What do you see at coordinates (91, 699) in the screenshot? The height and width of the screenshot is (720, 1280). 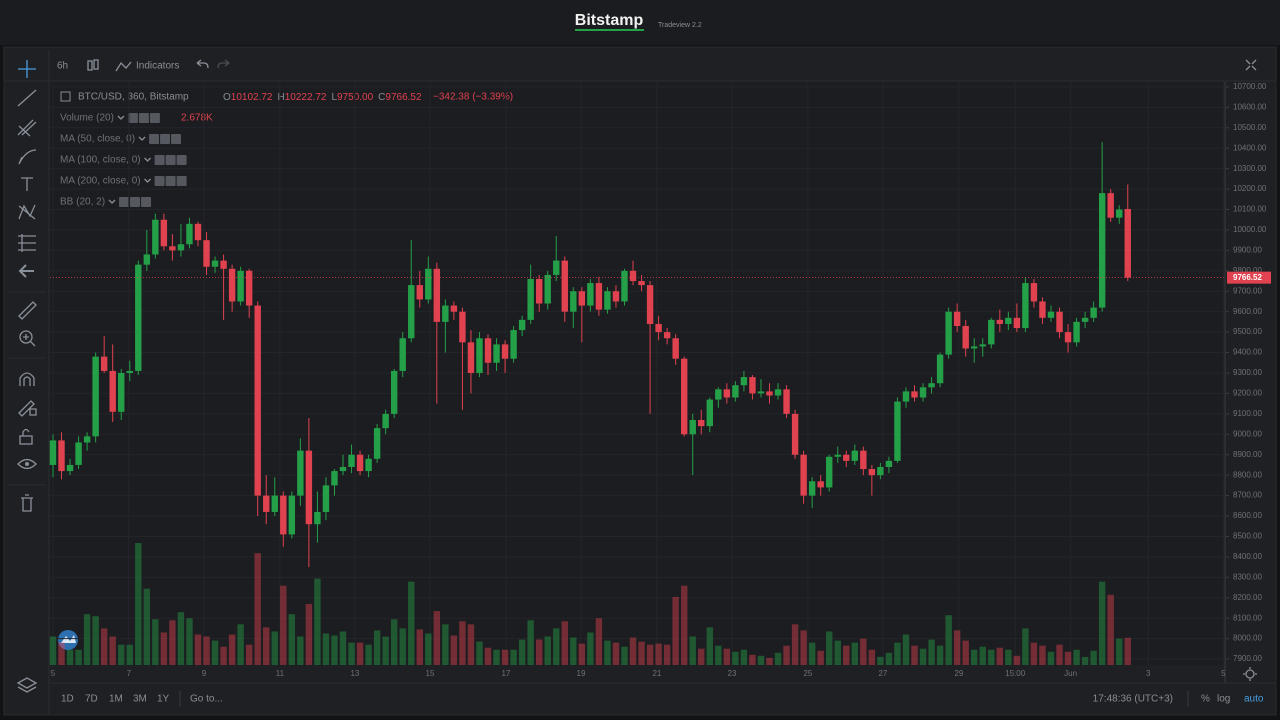 I see `range-button: 7D` at bounding box center [91, 699].